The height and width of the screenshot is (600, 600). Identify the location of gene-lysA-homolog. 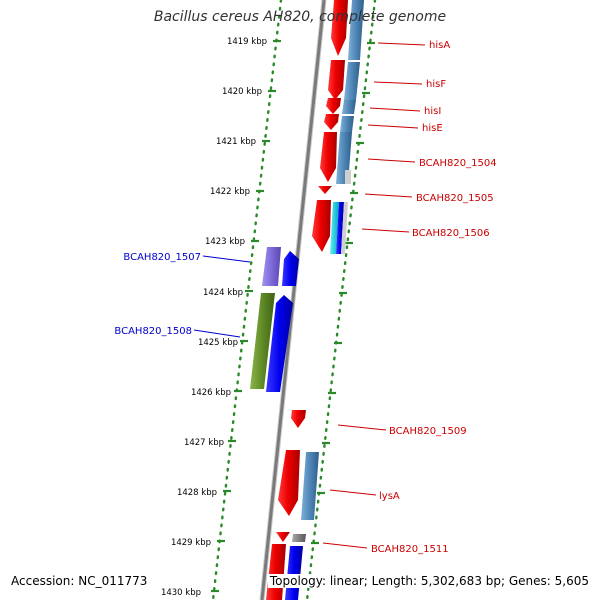
(310, 486).